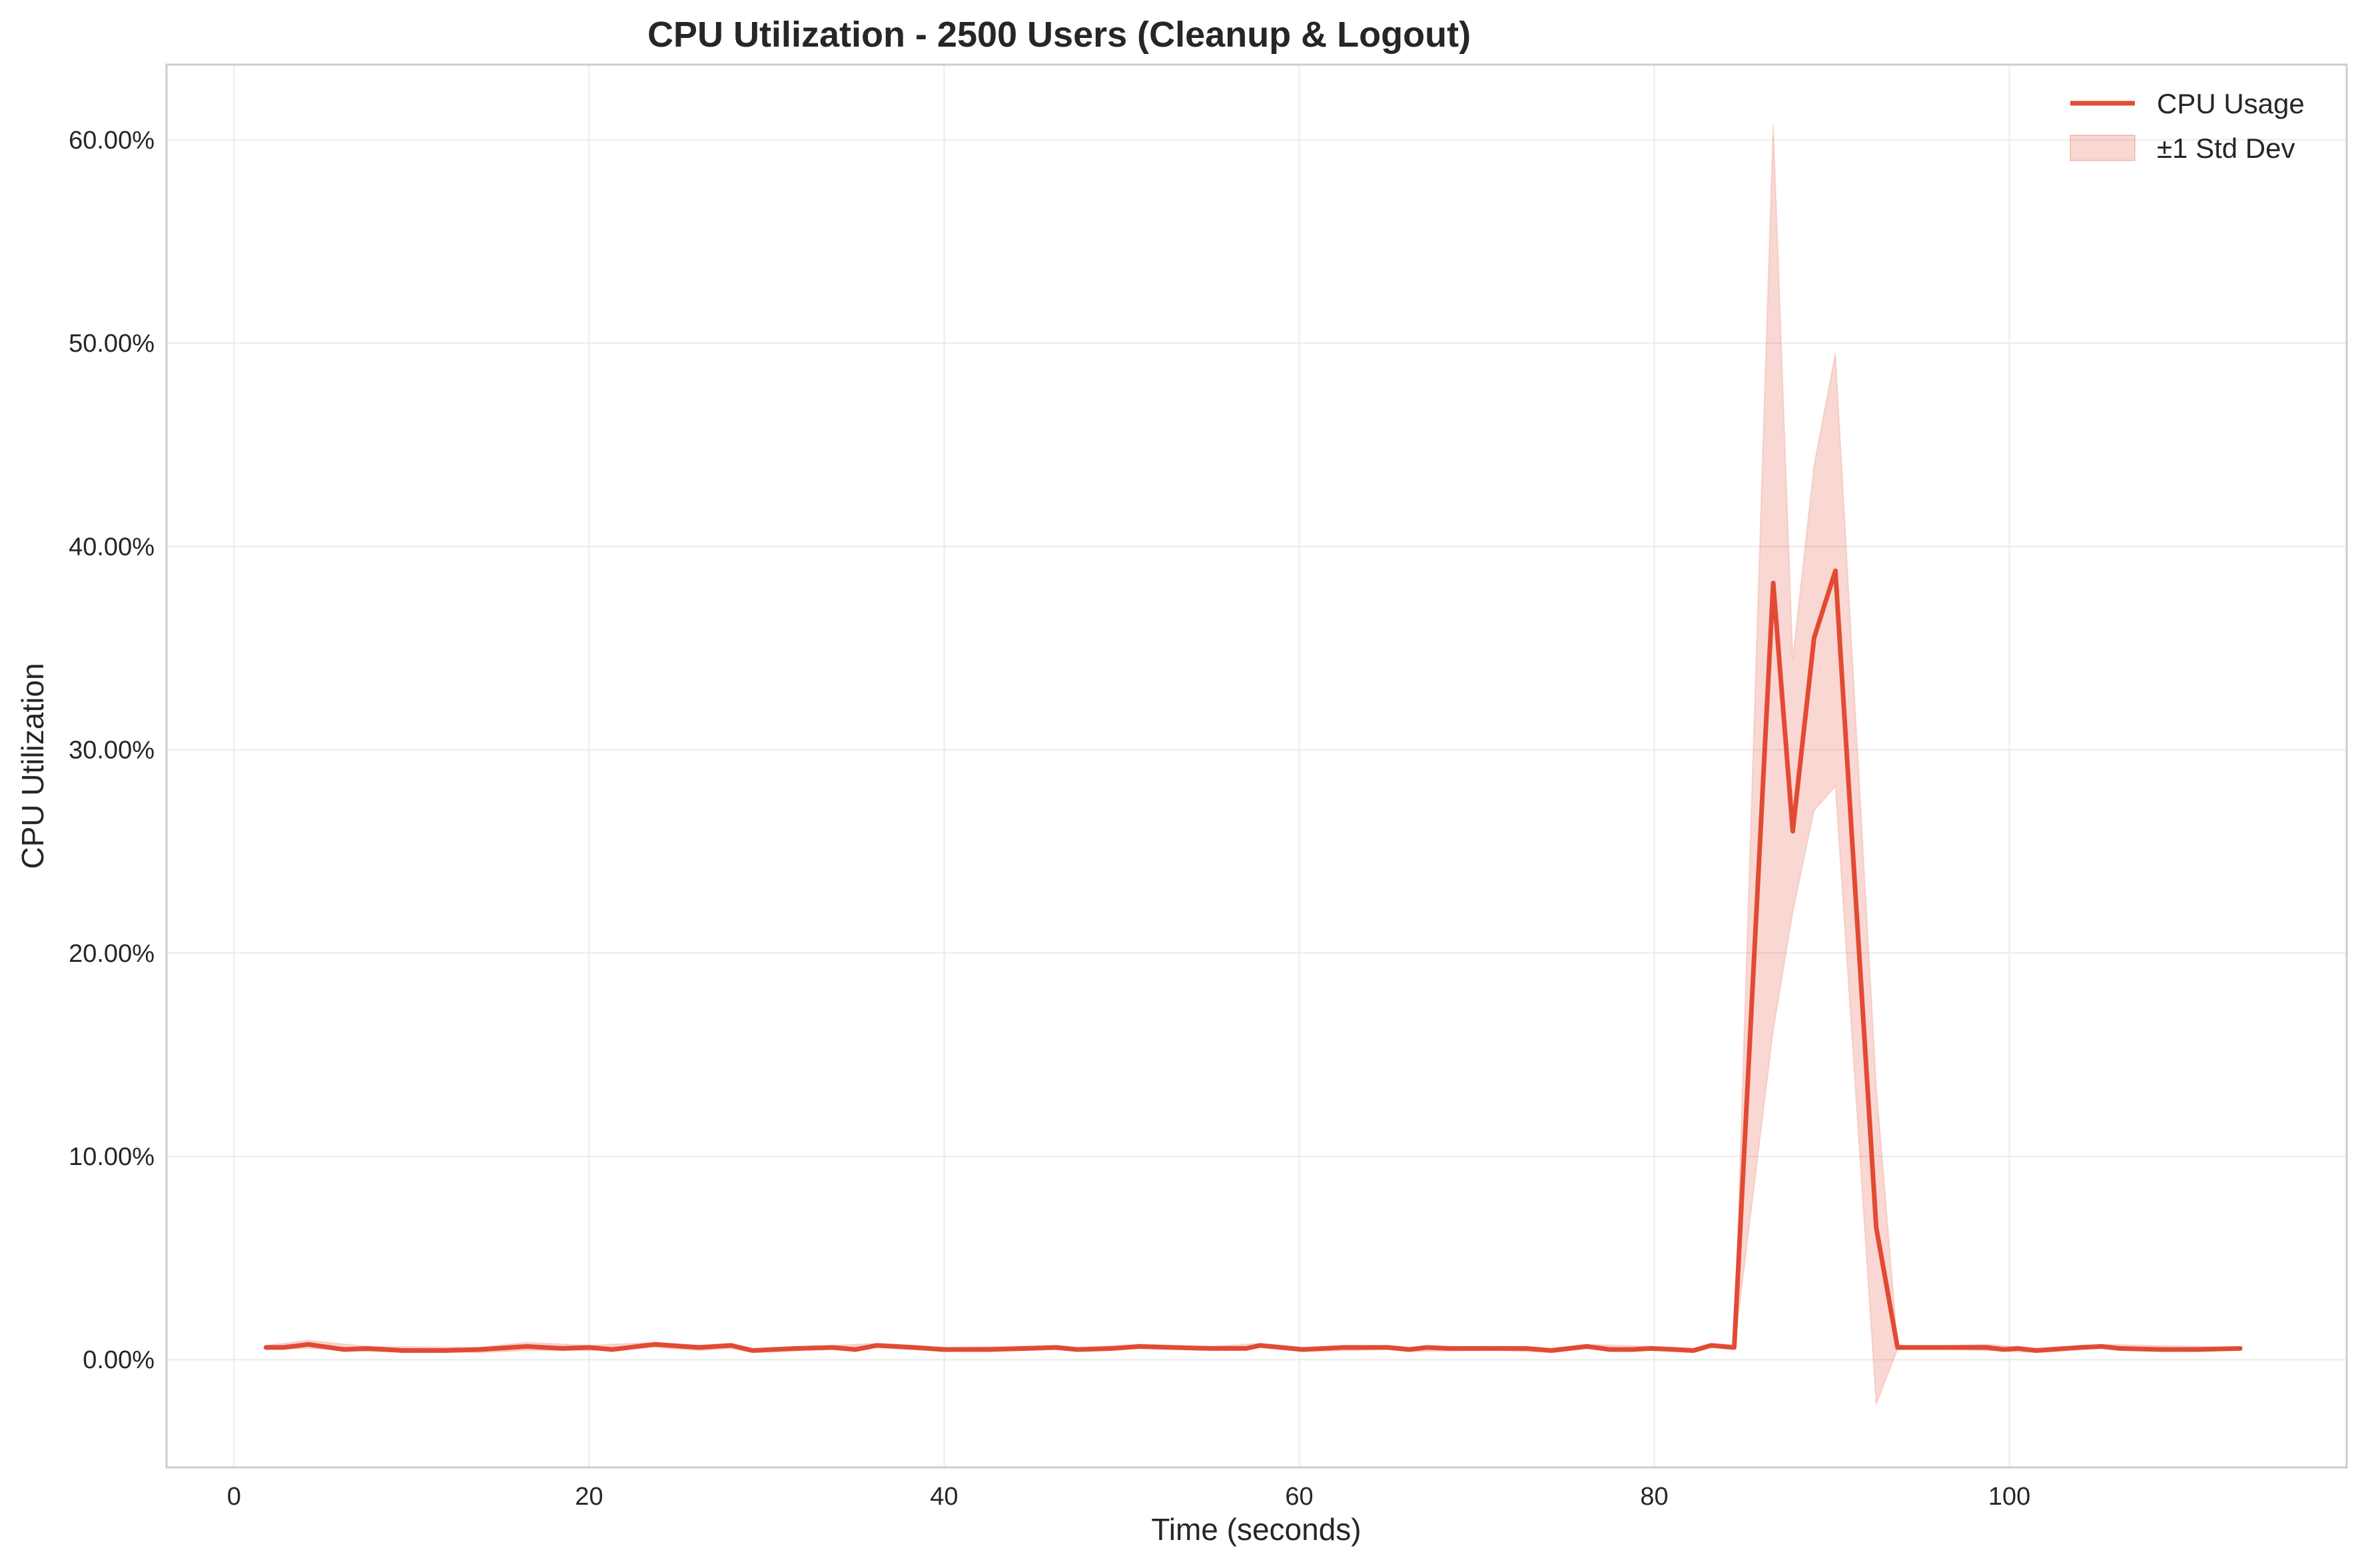  What do you see at coordinates (112, 141) in the screenshot?
I see `y-tick-label: 60.00%` at bounding box center [112, 141].